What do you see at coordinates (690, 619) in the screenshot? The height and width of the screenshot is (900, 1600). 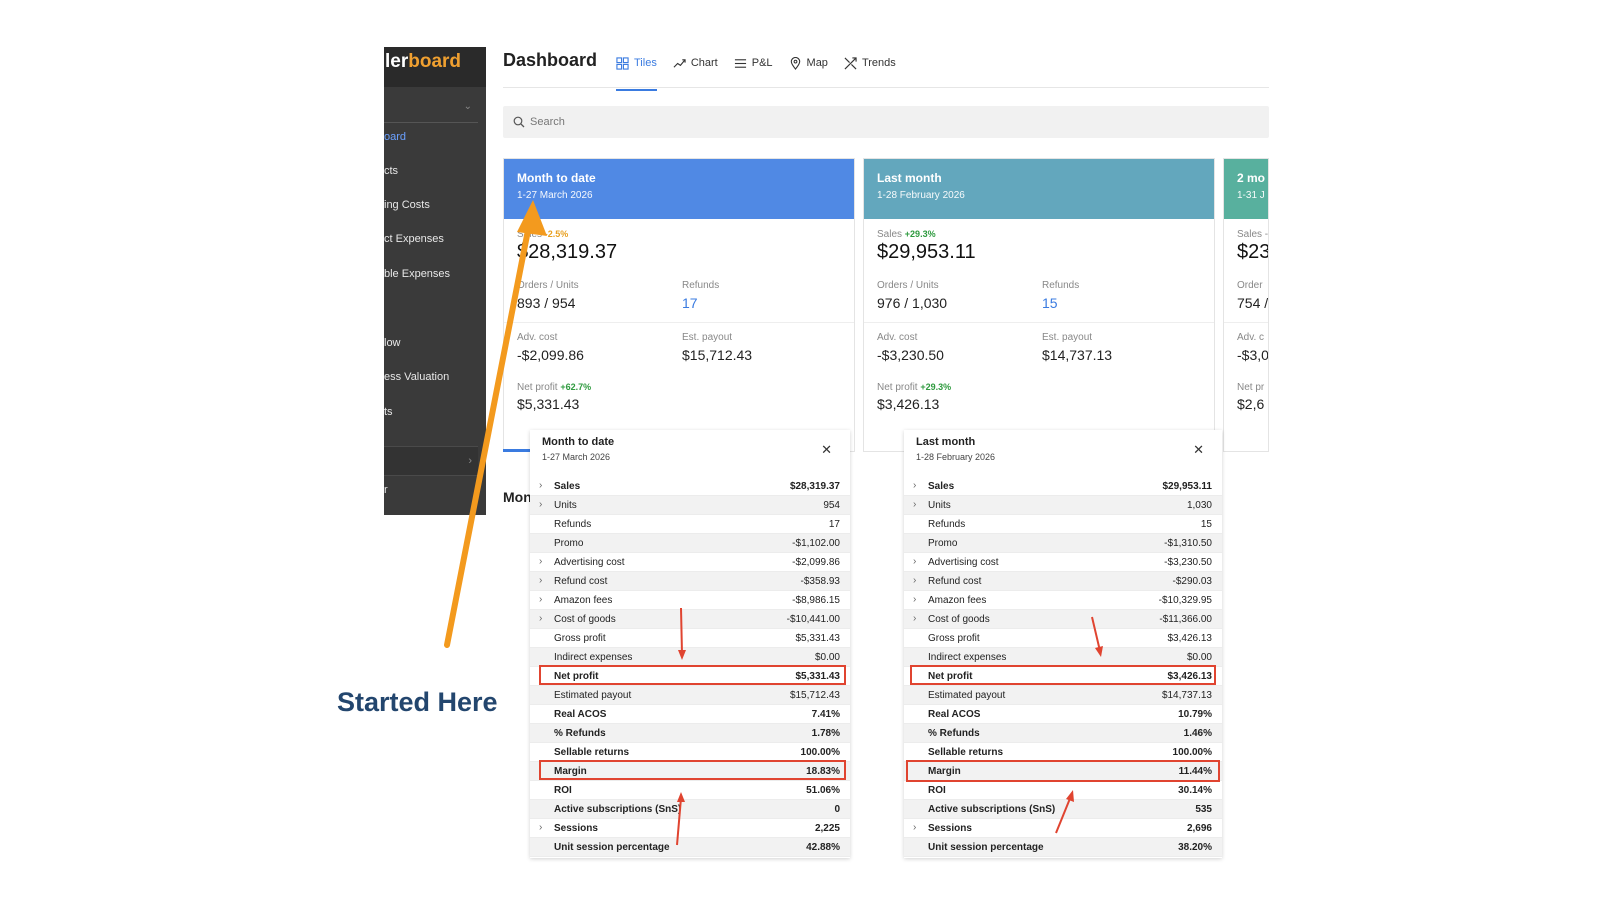 I see `table-row: › Cost of goods -$10,441.00` at bounding box center [690, 619].